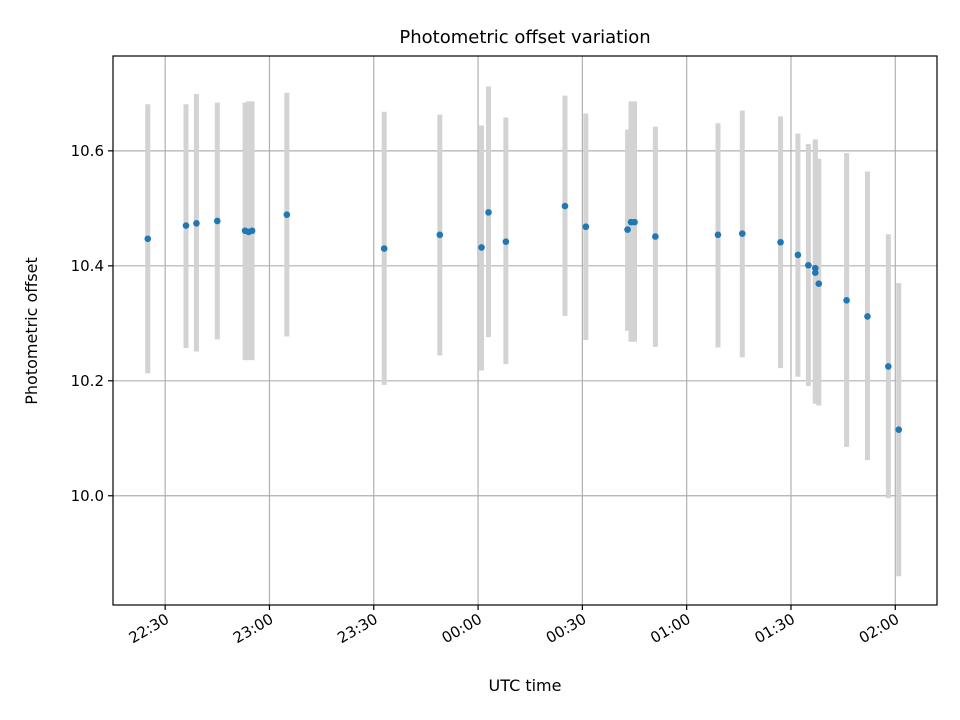  What do you see at coordinates (524, 37) in the screenshot?
I see `chart-title: Photometric offset variation` at bounding box center [524, 37].